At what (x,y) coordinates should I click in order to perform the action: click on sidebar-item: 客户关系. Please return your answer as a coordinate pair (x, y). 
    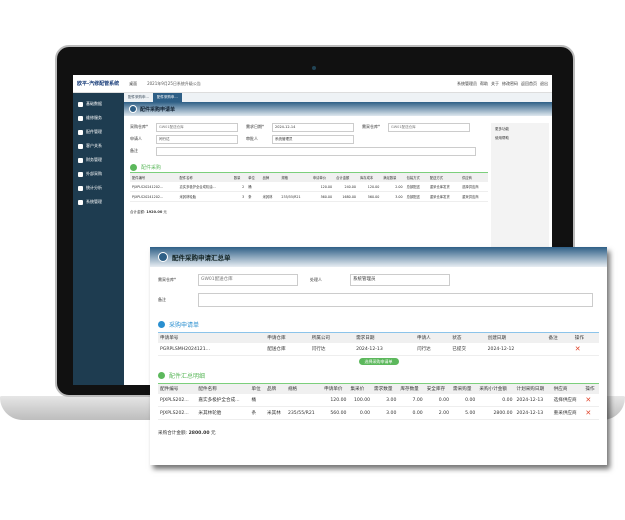
    Looking at the image, I should click on (98, 146).